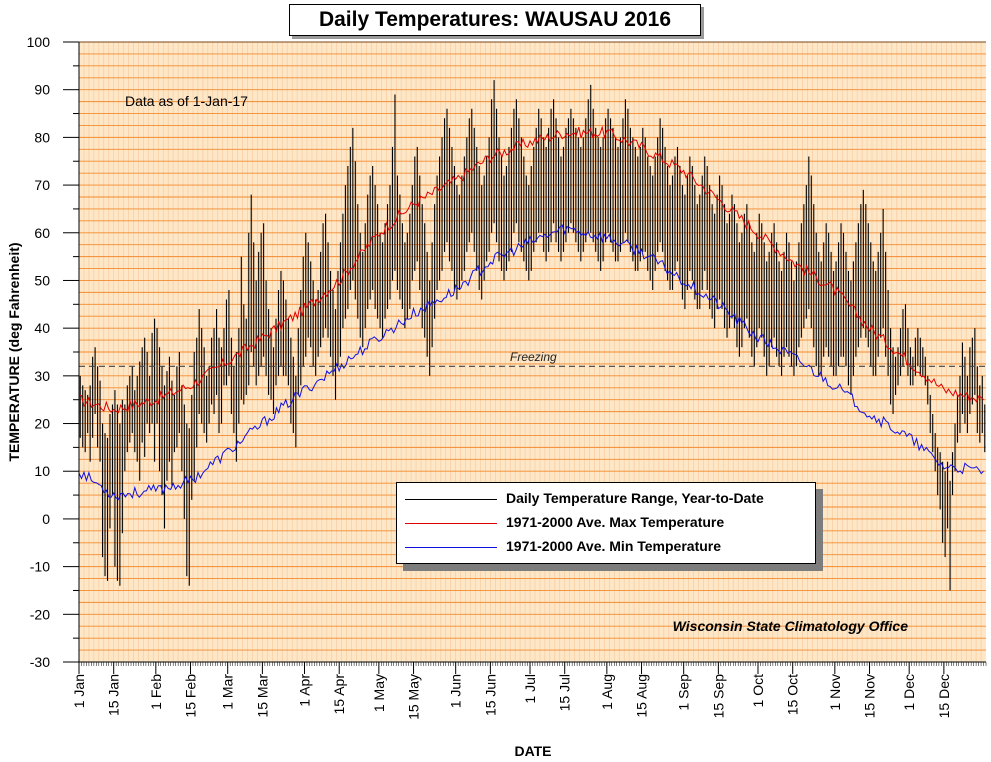  I want to click on freezing-annotation: Freezing, so click(533, 357).